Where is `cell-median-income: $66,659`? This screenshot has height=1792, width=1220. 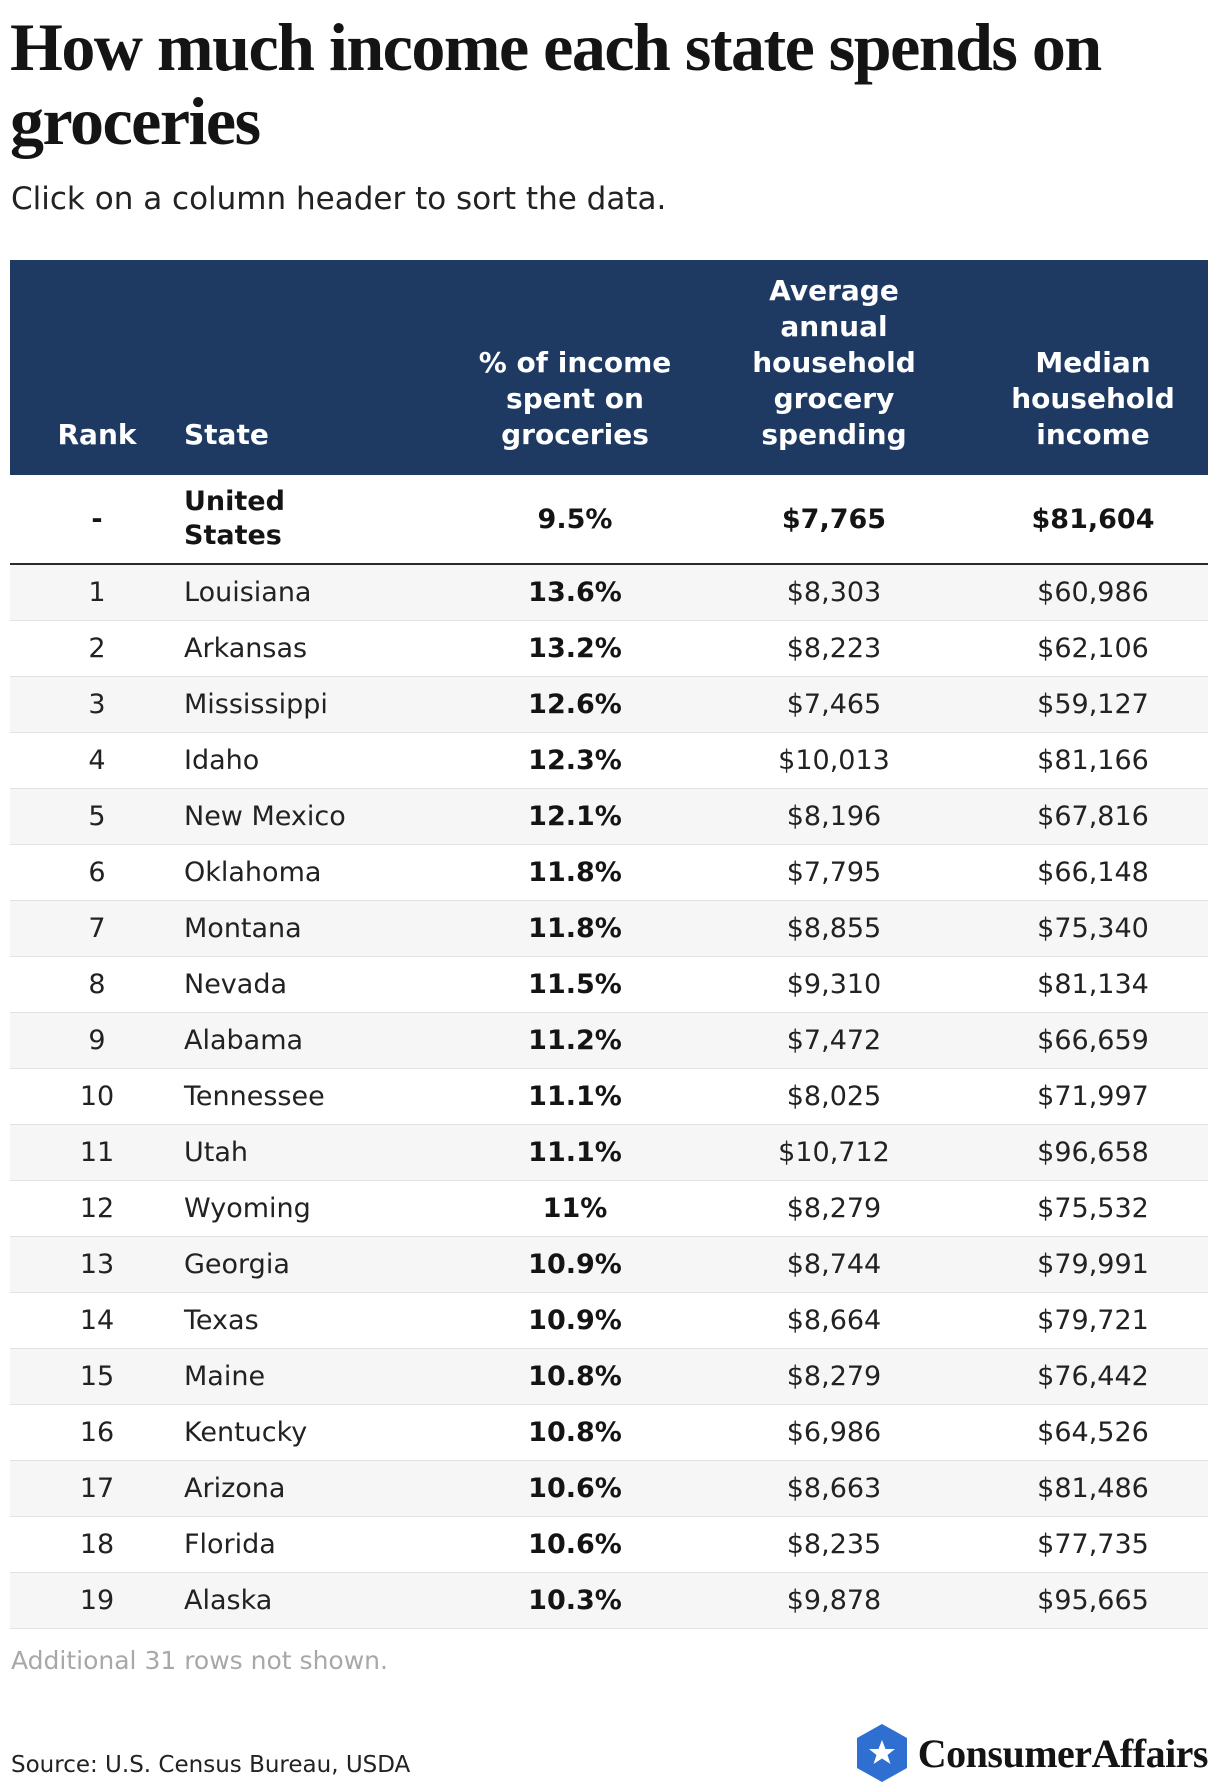 cell-median-income: $66,659 is located at coordinates (1093, 1040).